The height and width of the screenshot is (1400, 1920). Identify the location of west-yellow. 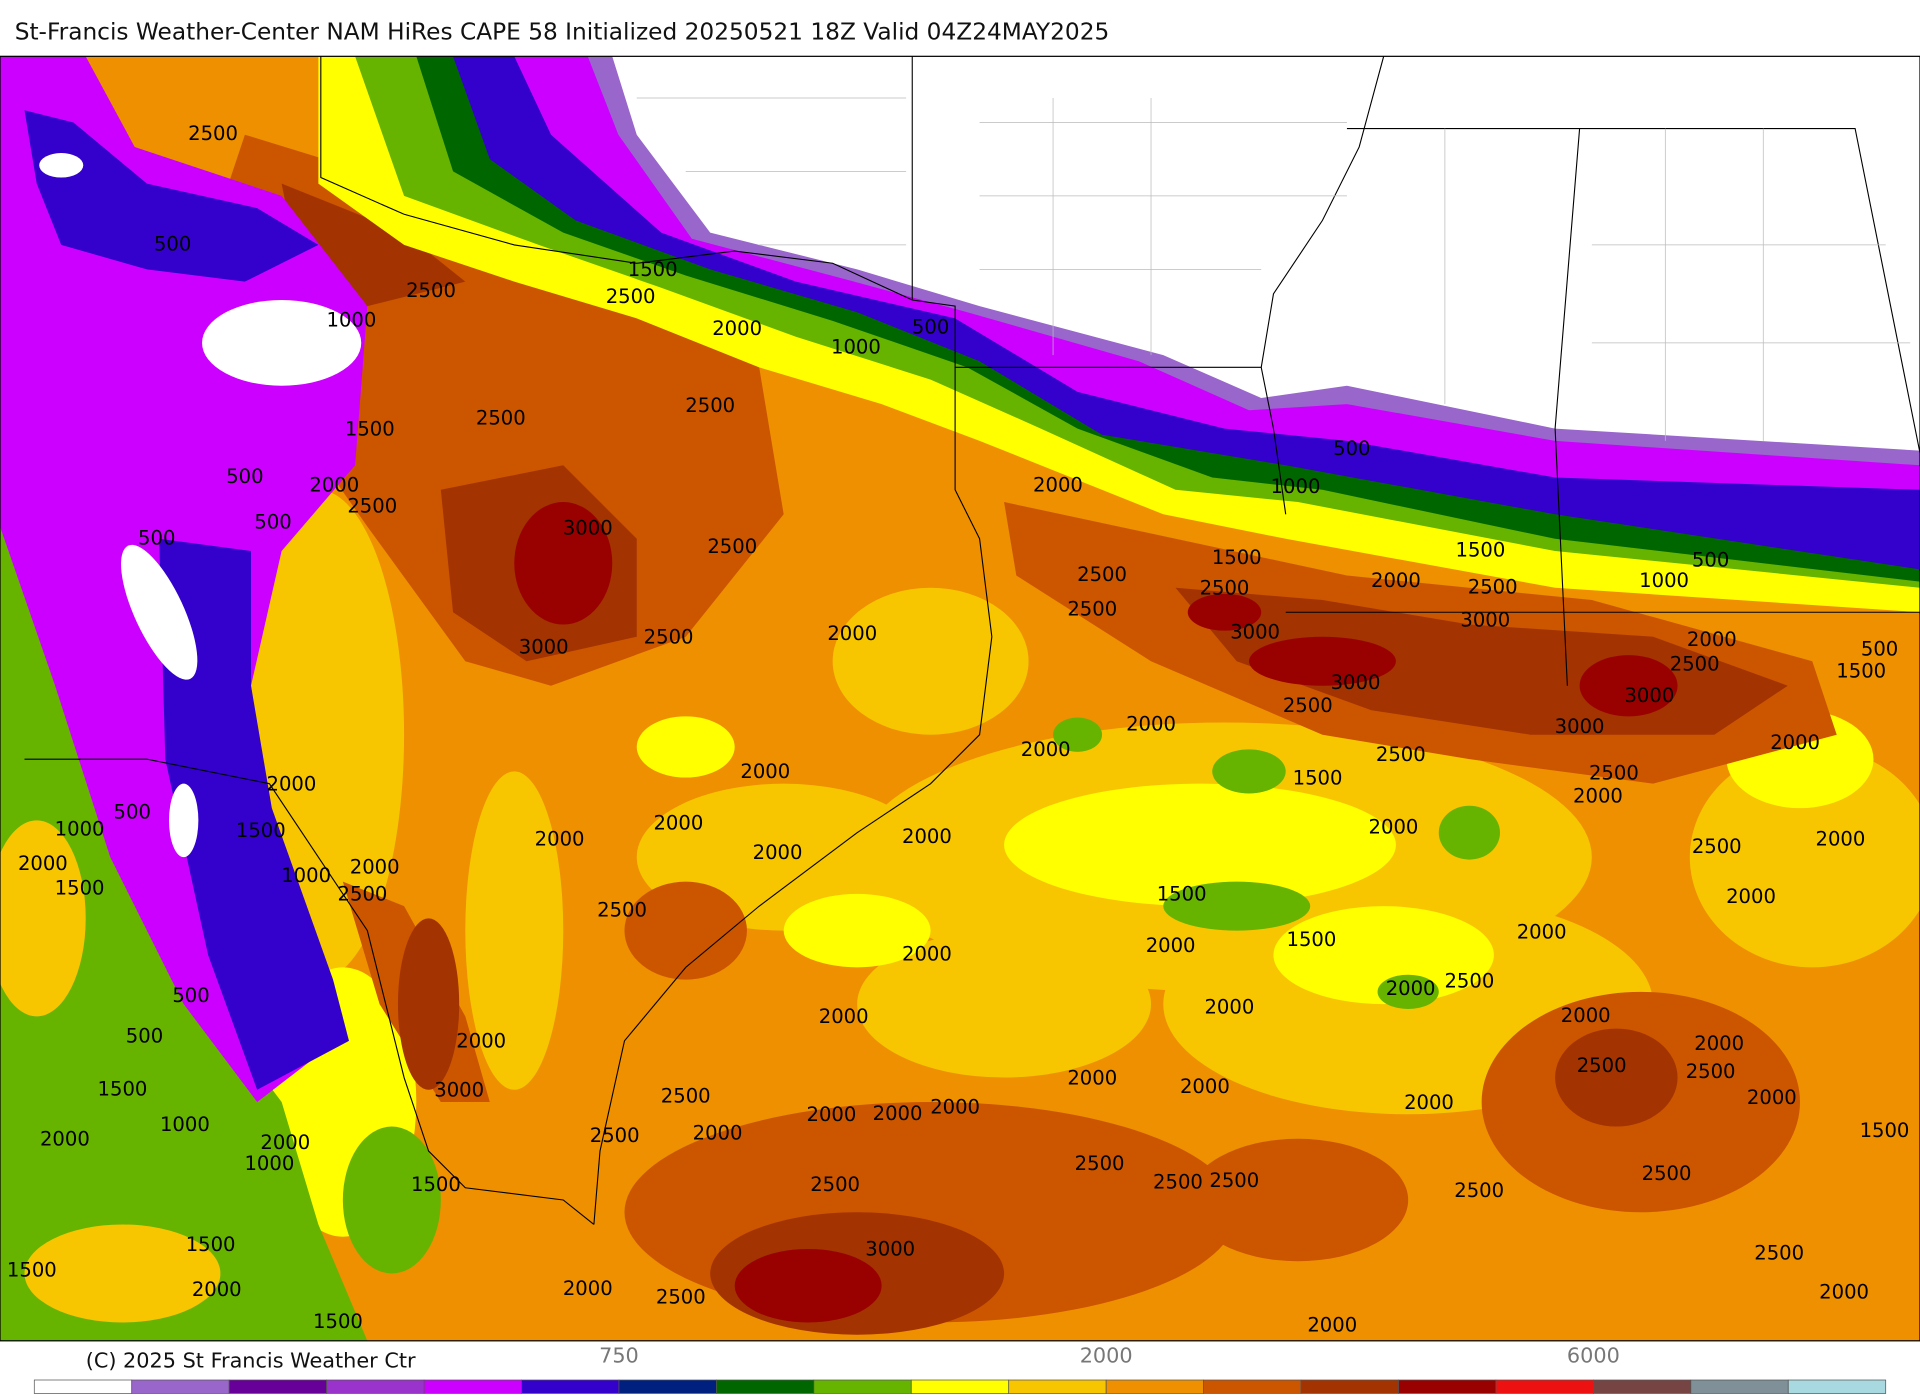
(110, 1071).